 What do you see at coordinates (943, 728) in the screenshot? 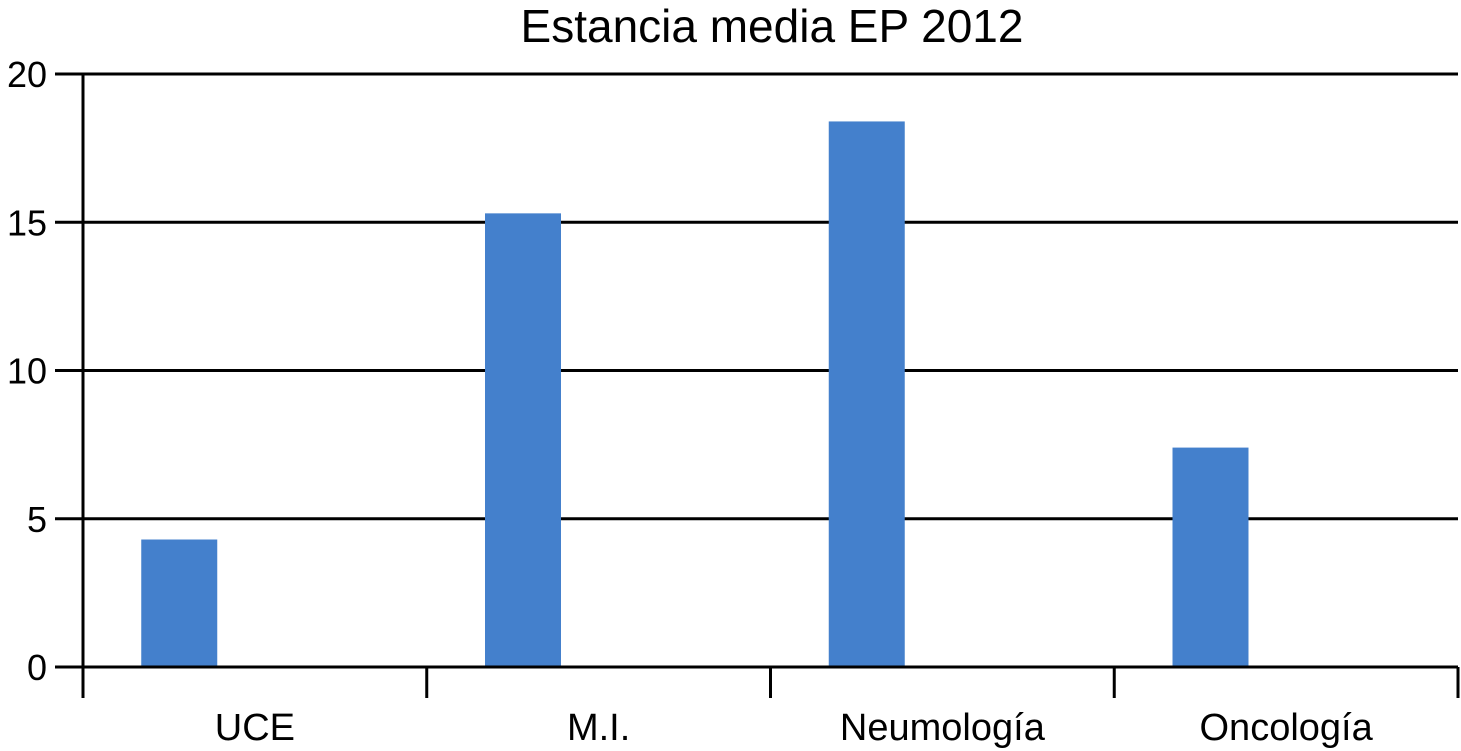
I see `x-category-label: Neumología` at bounding box center [943, 728].